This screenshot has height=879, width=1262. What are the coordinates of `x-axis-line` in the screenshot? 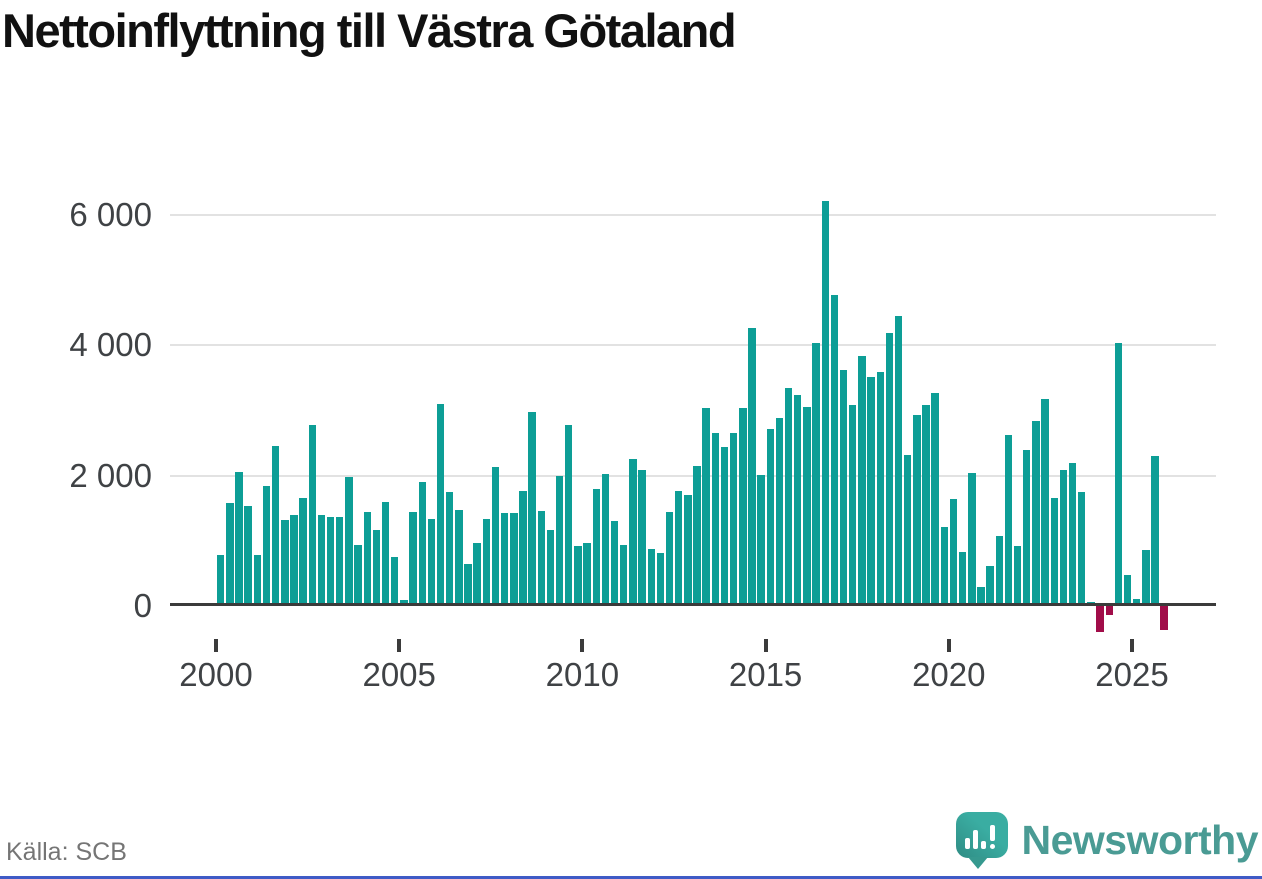 It's located at (693, 604).